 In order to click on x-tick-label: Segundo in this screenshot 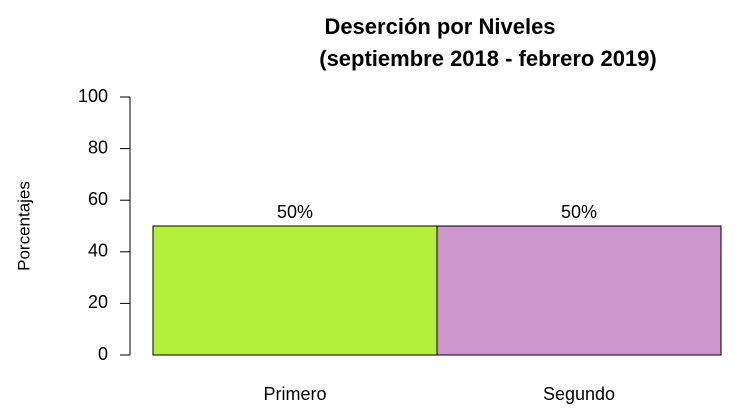, I will do `click(579, 394)`.